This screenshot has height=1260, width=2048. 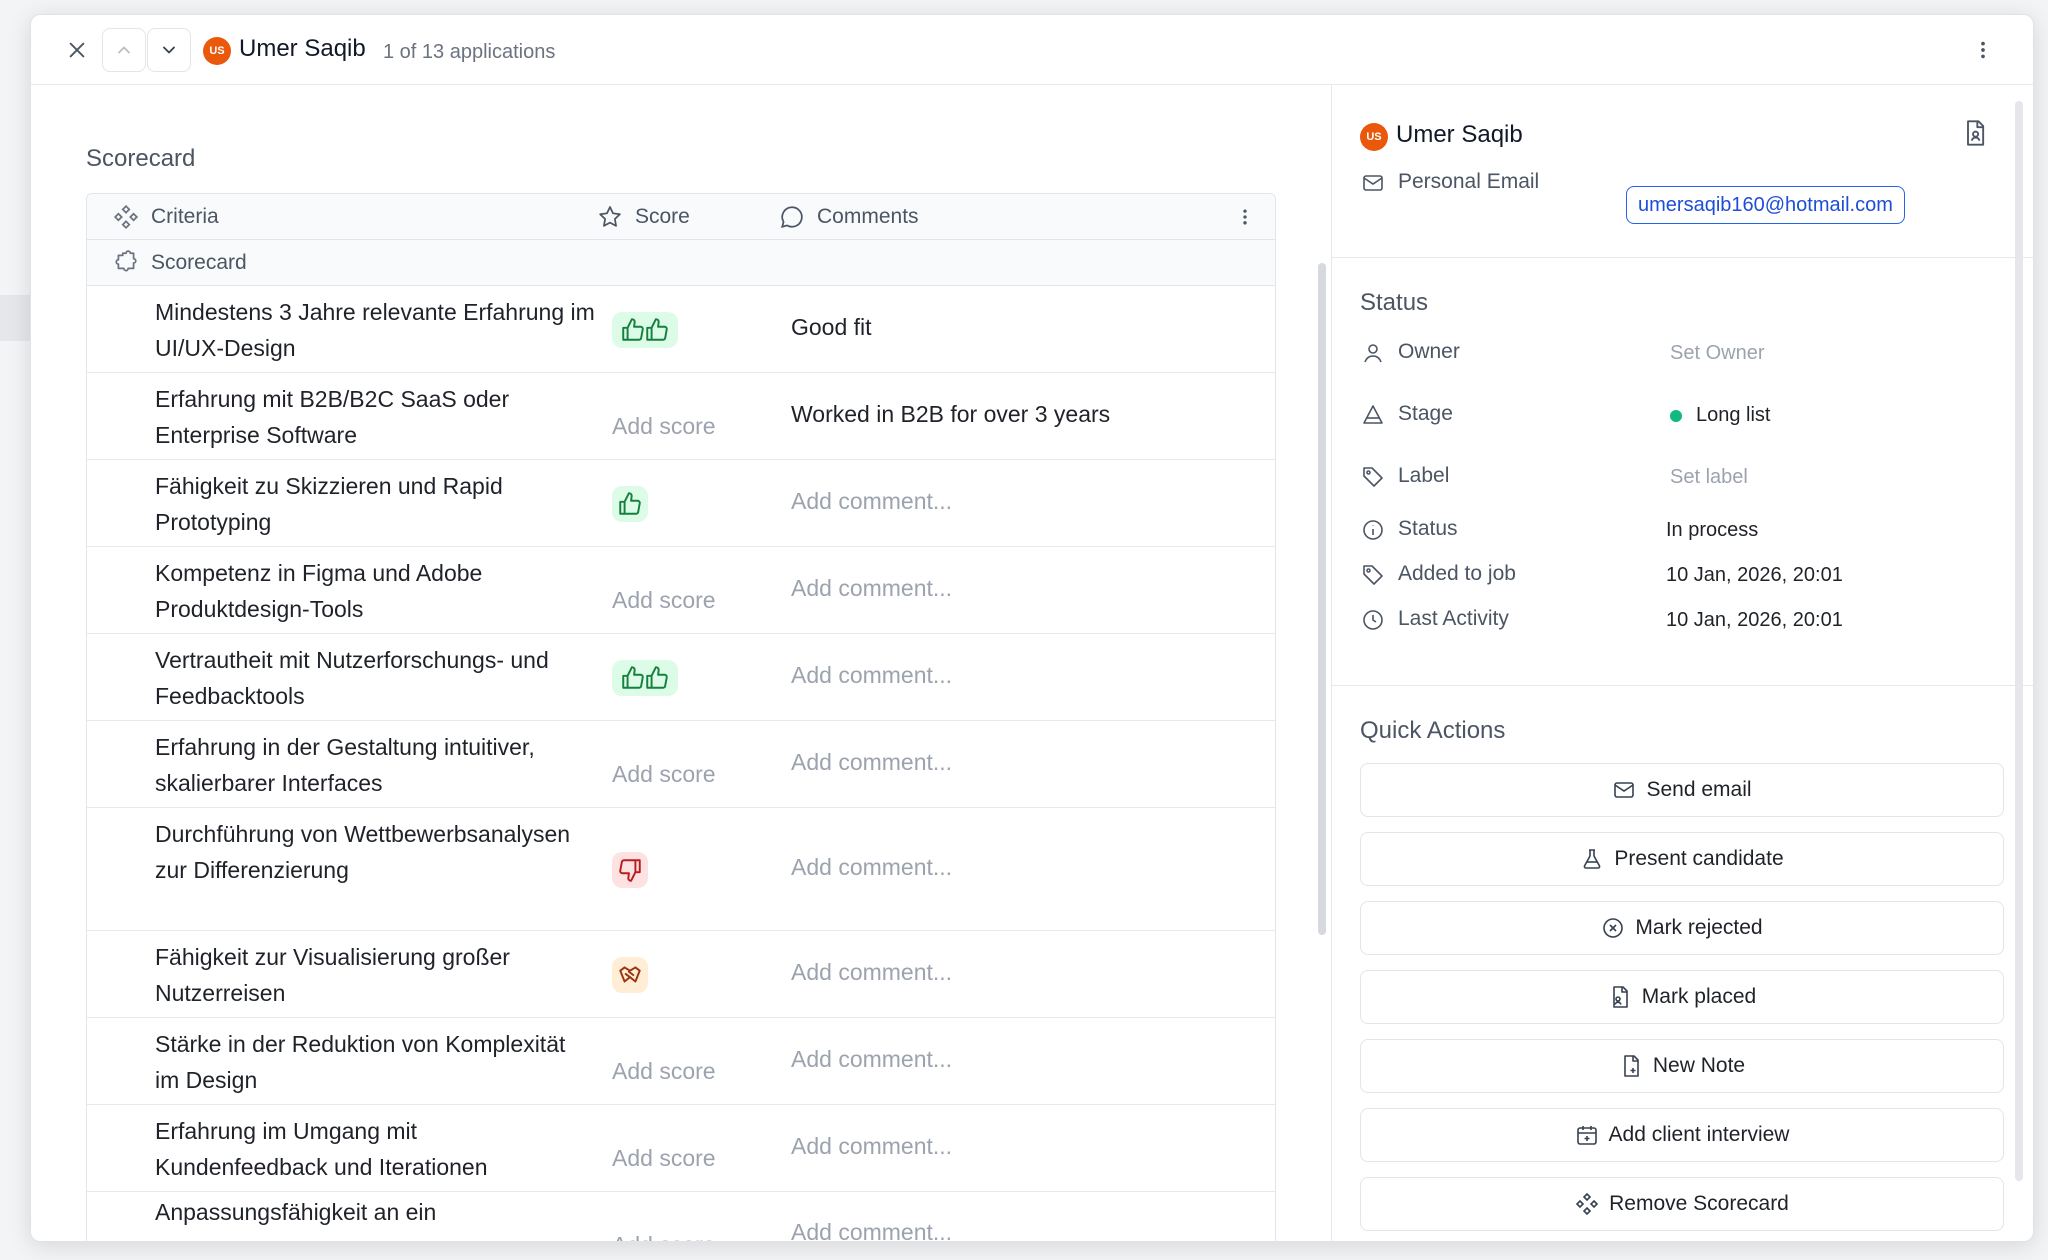 What do you see at coordinates (1469, 181) in the screenshot?
I see `email-label: Personal Email` at bounding box center [1469, 181].